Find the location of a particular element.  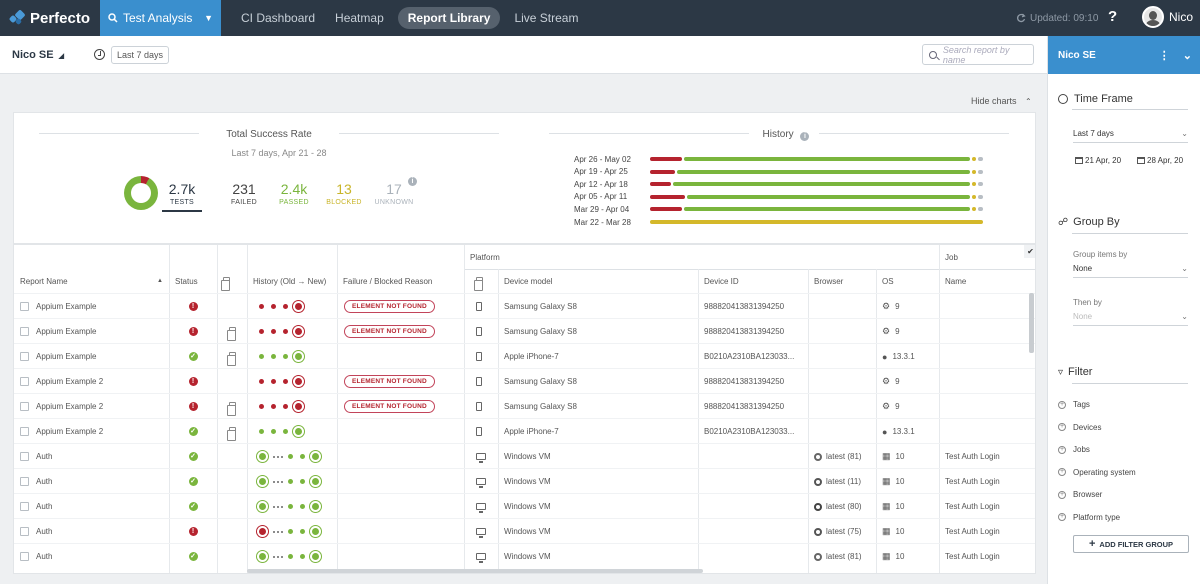

date-from: 21 Apr, 20 is located at coordinates (1098, 160).